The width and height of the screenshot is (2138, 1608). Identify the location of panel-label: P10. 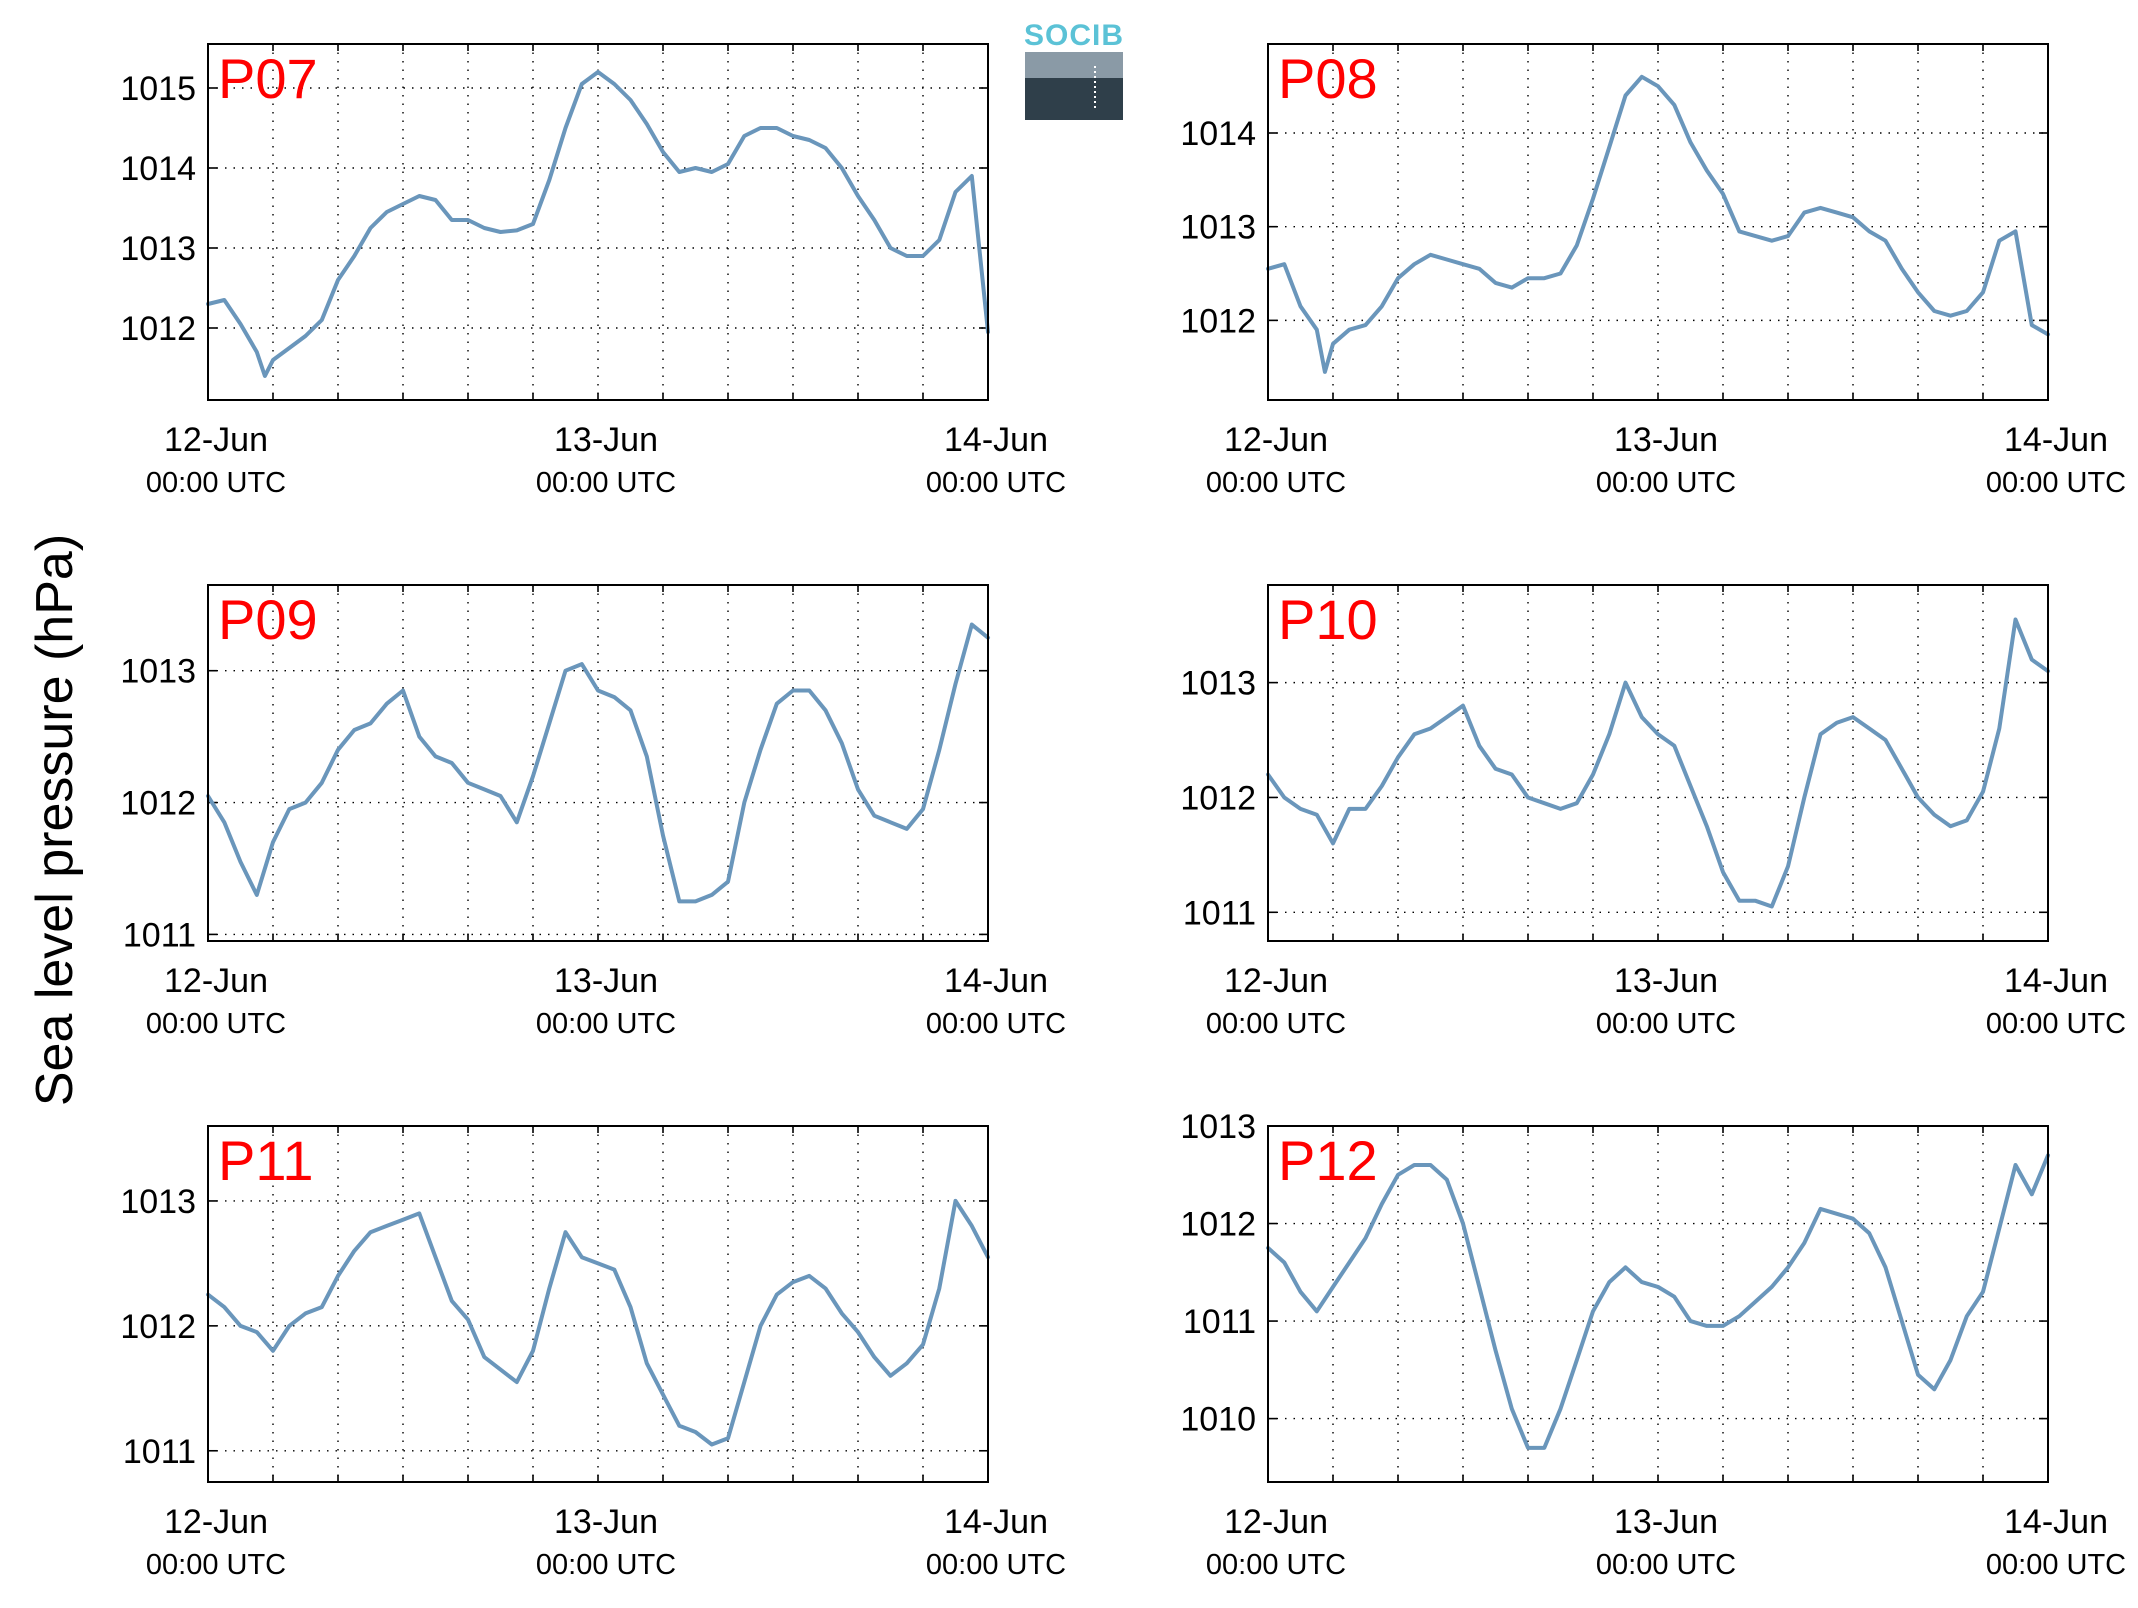
(1328, 619).